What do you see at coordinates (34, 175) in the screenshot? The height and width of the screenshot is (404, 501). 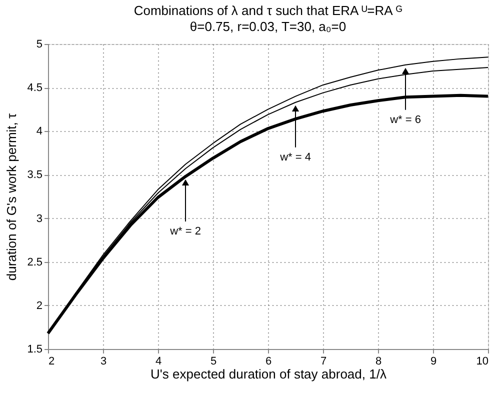 I see `y-tick-label: 3.5` at bounding box center [34, 175].